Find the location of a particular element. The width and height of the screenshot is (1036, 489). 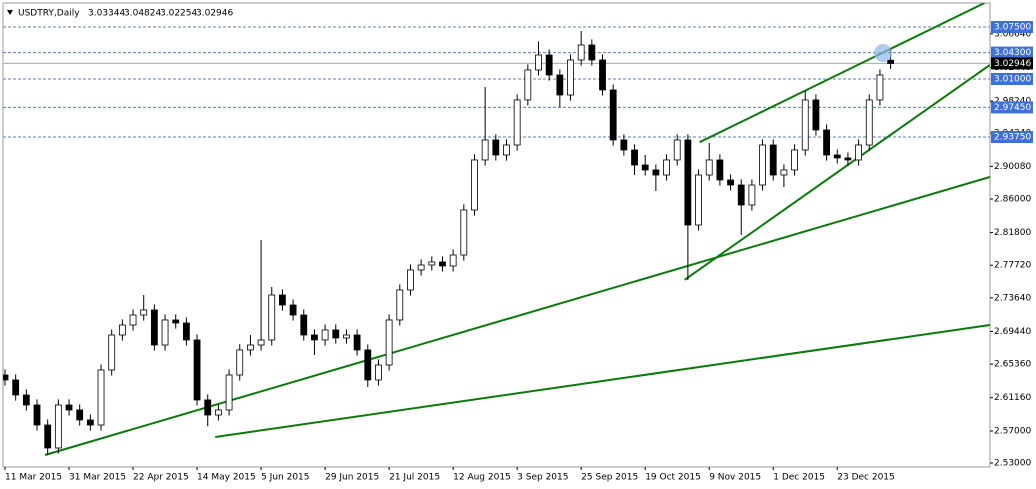

ohlc-open: 3.03344 is located at coordinates (106, 14).